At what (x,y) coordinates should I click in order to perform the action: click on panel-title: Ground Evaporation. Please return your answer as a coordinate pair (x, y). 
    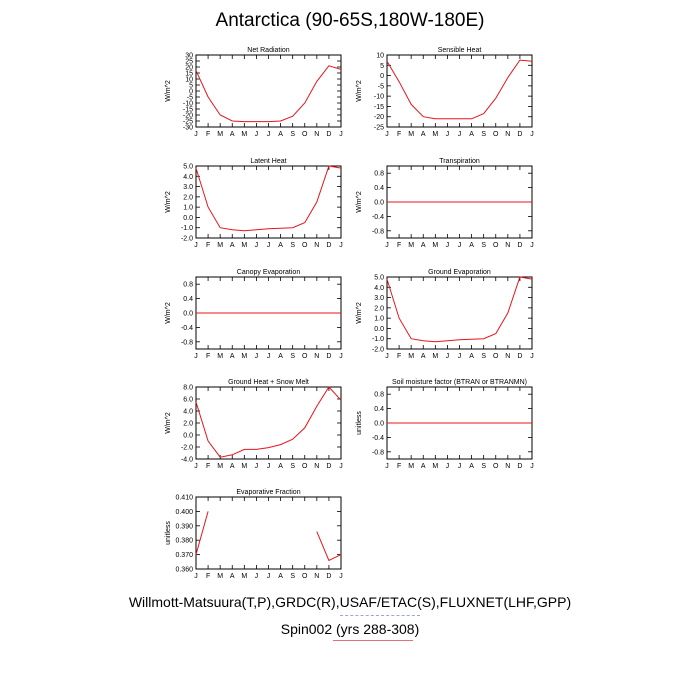
    Looking at the image, I should click on (459, 272).